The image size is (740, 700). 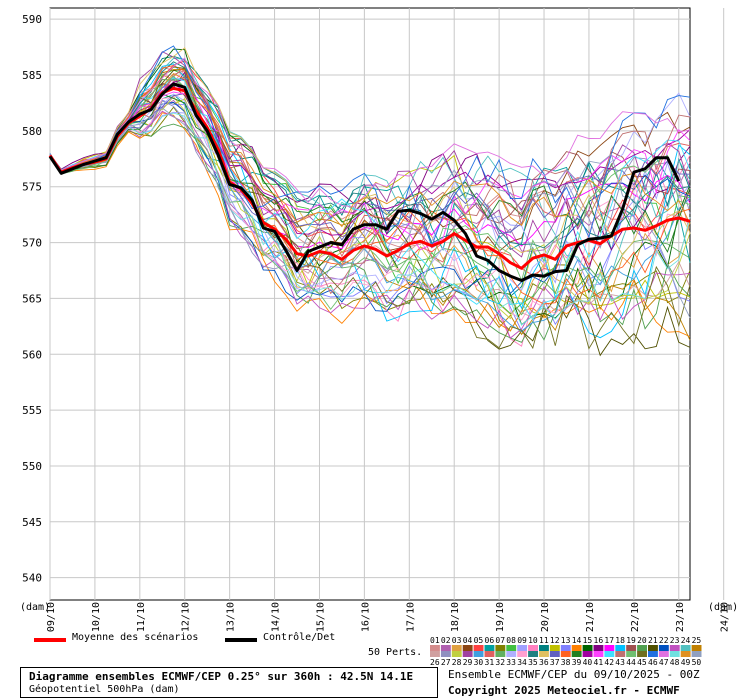 What do you see at coordinates (435, 662) in the screenshot?
I see `member-number-label: 26` at bounding box center [435, 662].